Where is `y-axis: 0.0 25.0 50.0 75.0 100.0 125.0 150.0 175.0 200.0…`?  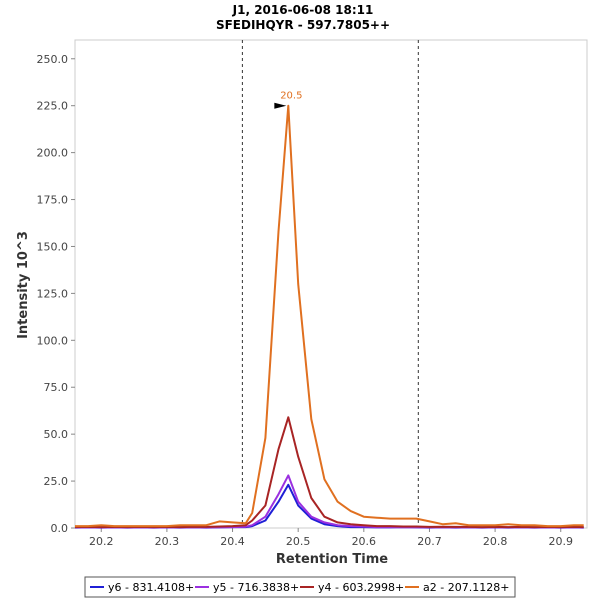
y-axis: 0.0 25.0 50.0 75.0 100.0 125.0 150.0 175.0 200.0… is located at coordinates (56, 294).